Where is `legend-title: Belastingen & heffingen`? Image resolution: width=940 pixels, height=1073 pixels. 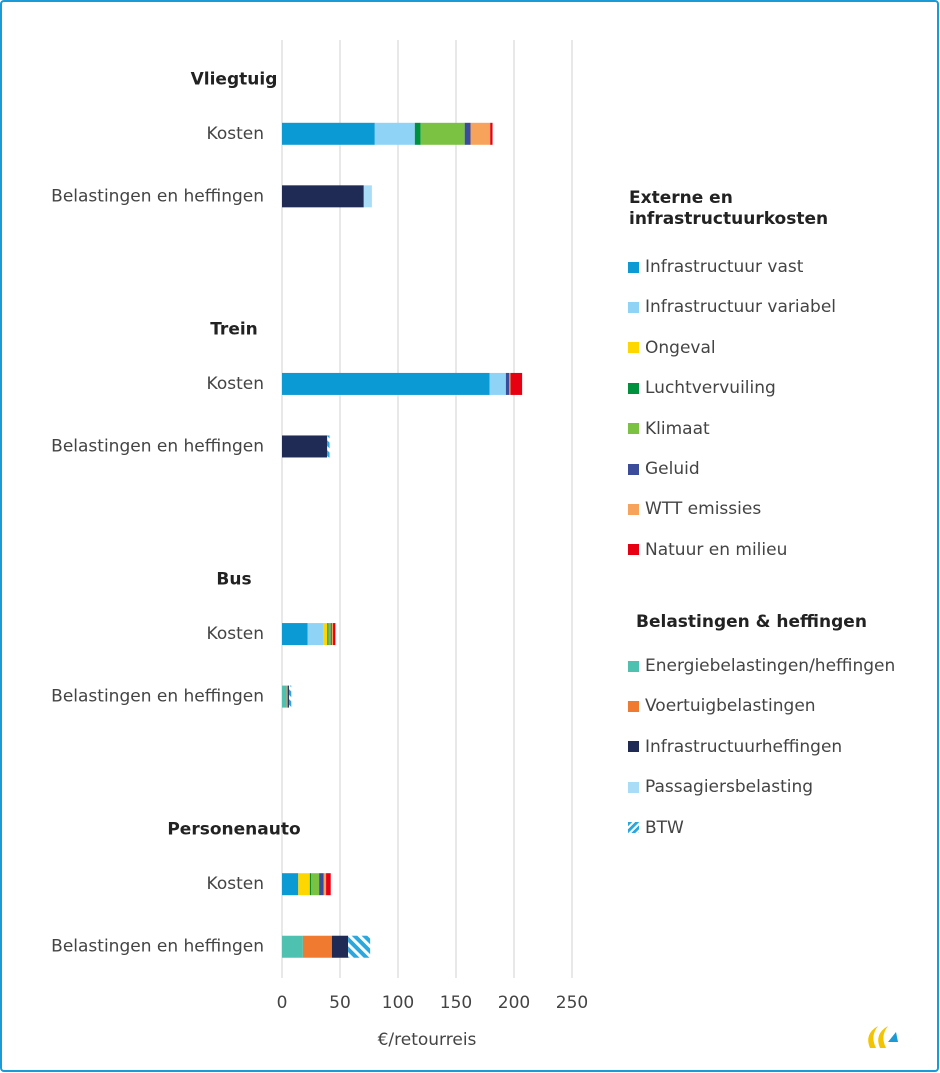
legend-title: Belastingen & heffingen is located at coordinates (751, 622).